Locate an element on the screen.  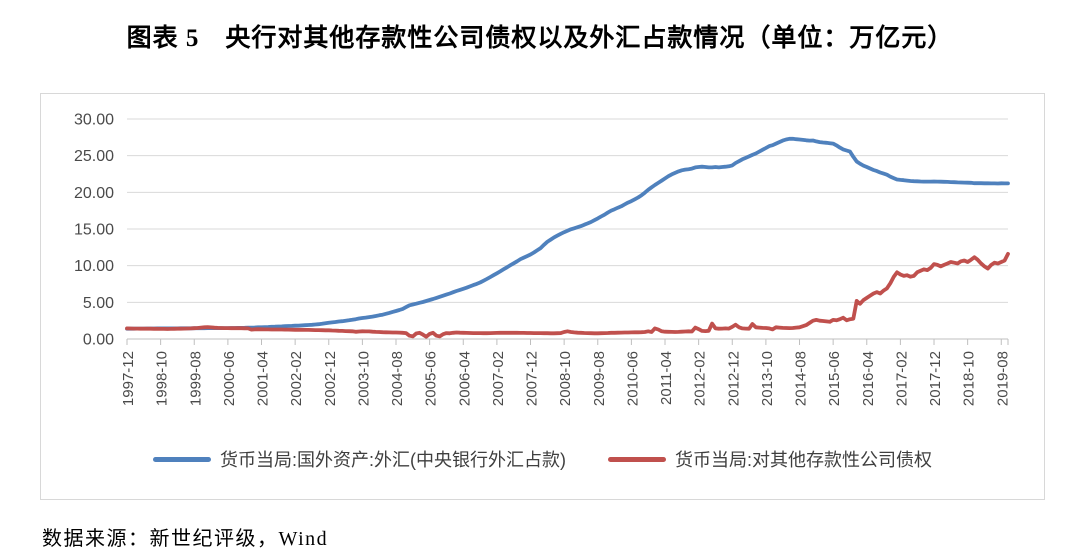
claims-line-swatch-icon is located at coordinates (637, 459).